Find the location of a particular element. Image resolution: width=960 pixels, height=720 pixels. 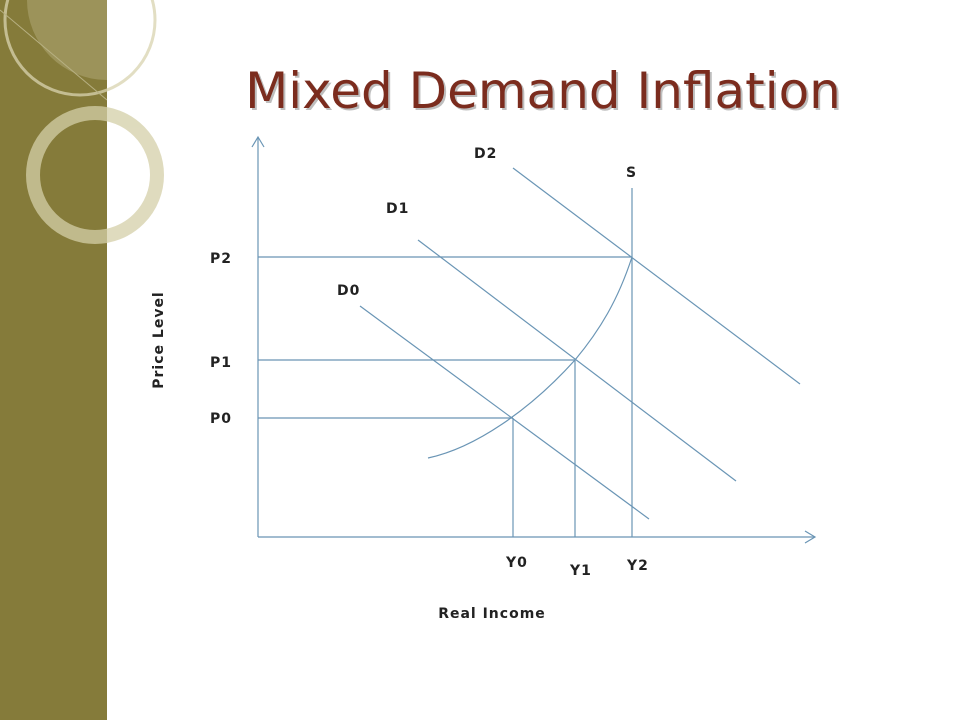

decoration is located at coordinates (82, 122).